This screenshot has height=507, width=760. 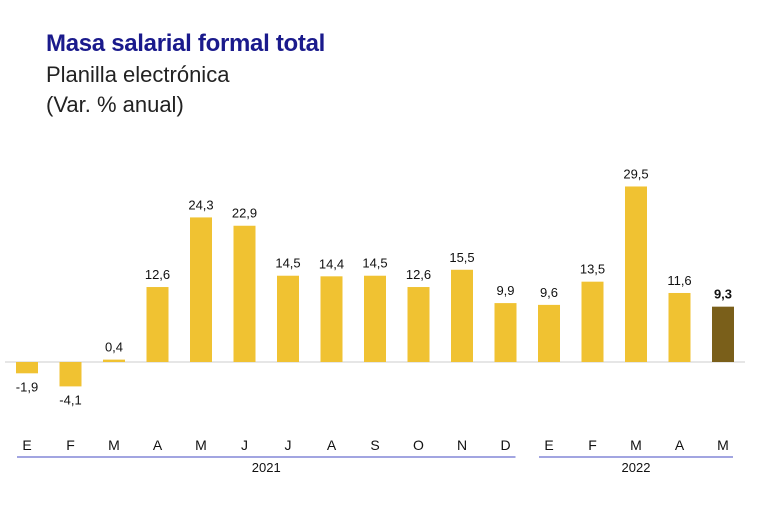 What do you see at coordinates (549, 292) in the screenshot?
I see `data-label: 9,6` at bounding box center [549, 292].